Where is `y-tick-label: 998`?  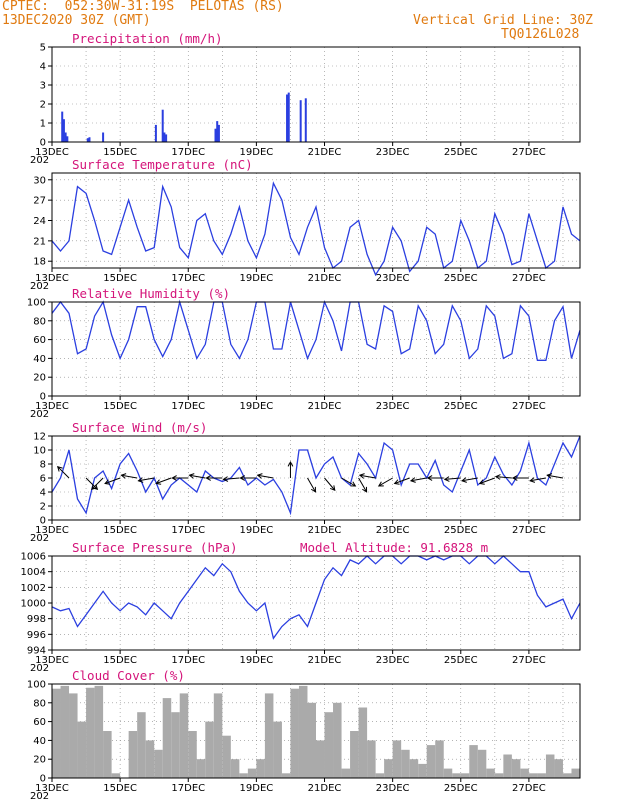 y-tick-label: 998 is located at coordinates (36, 619).